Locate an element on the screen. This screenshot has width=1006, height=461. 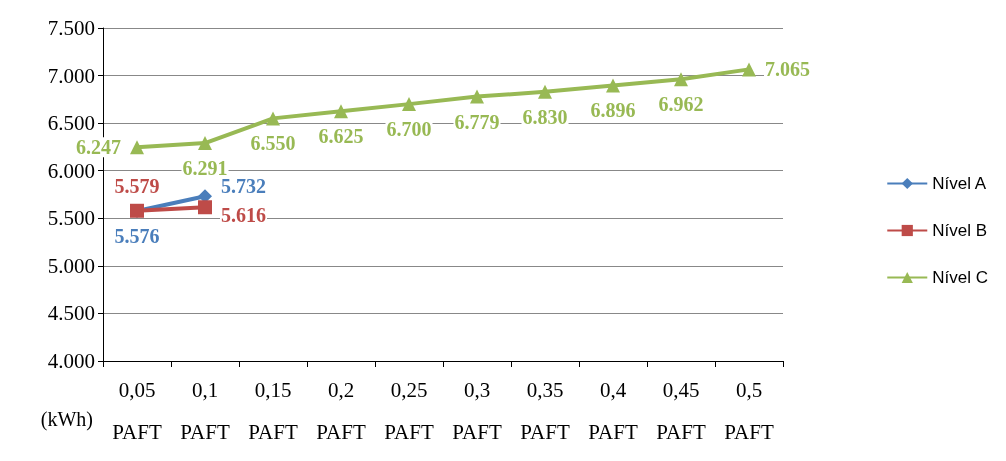
x-tick-label: 0,1 PAFT is located at coordinates (205, 411).